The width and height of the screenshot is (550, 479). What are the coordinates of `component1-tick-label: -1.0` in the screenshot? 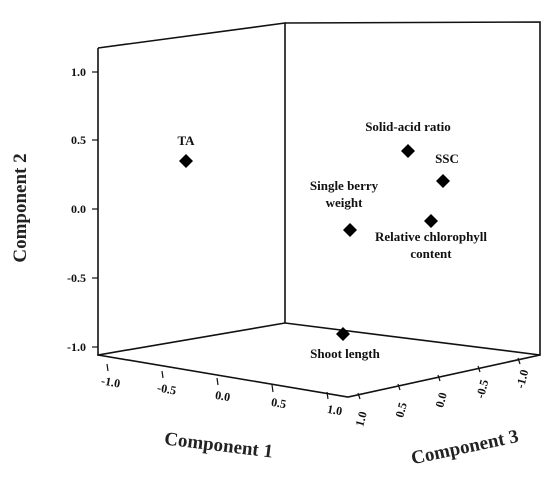 It's located at (110, 382).